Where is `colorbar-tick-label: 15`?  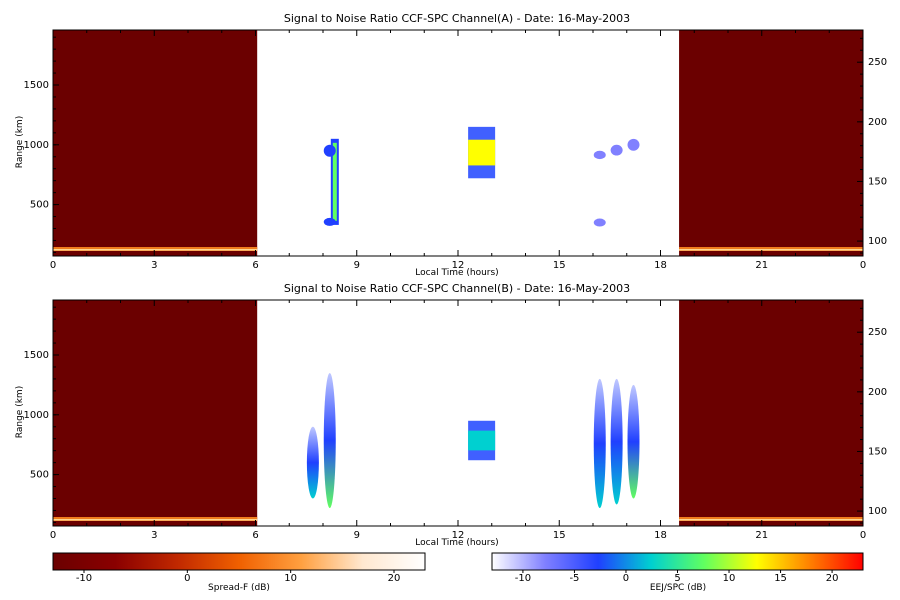
colorbar-tick-label: 15 is located at coordinates (780, 578).